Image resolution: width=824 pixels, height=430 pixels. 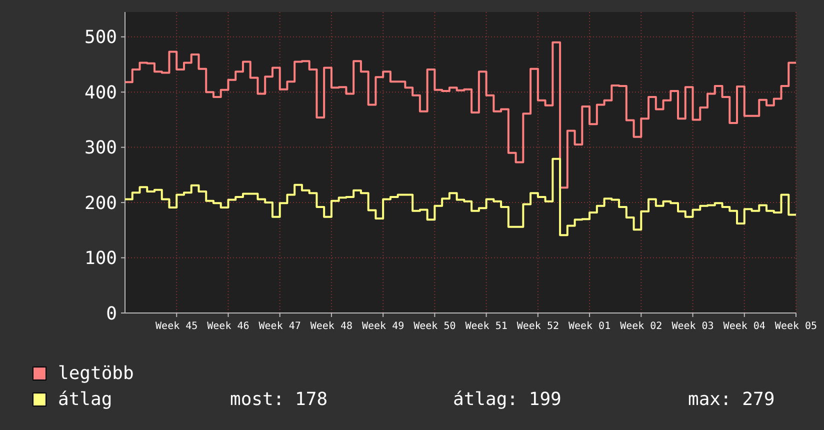 I want to click on text: most: 178, so click(x=279, y=399).